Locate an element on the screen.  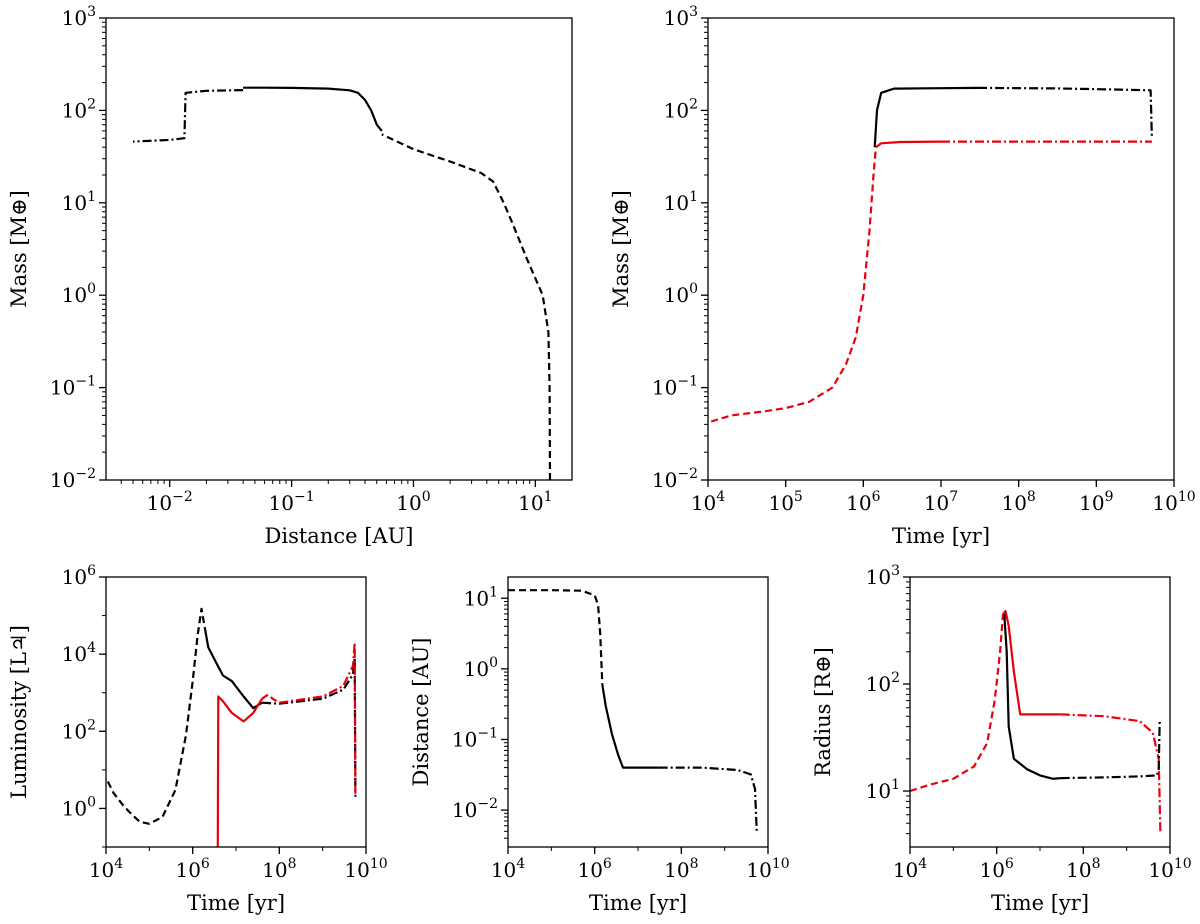
x-tick-label: 10⁻² is located at coordinates (170, 502).